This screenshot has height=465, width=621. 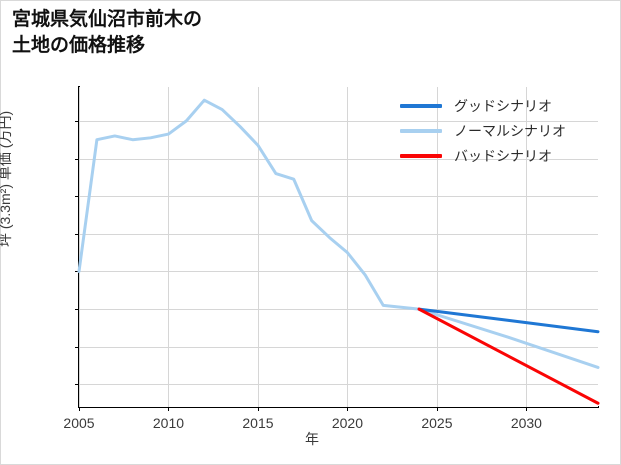 I want to click on legend-item: バッドシナリオ, so click(x=505, y=155).